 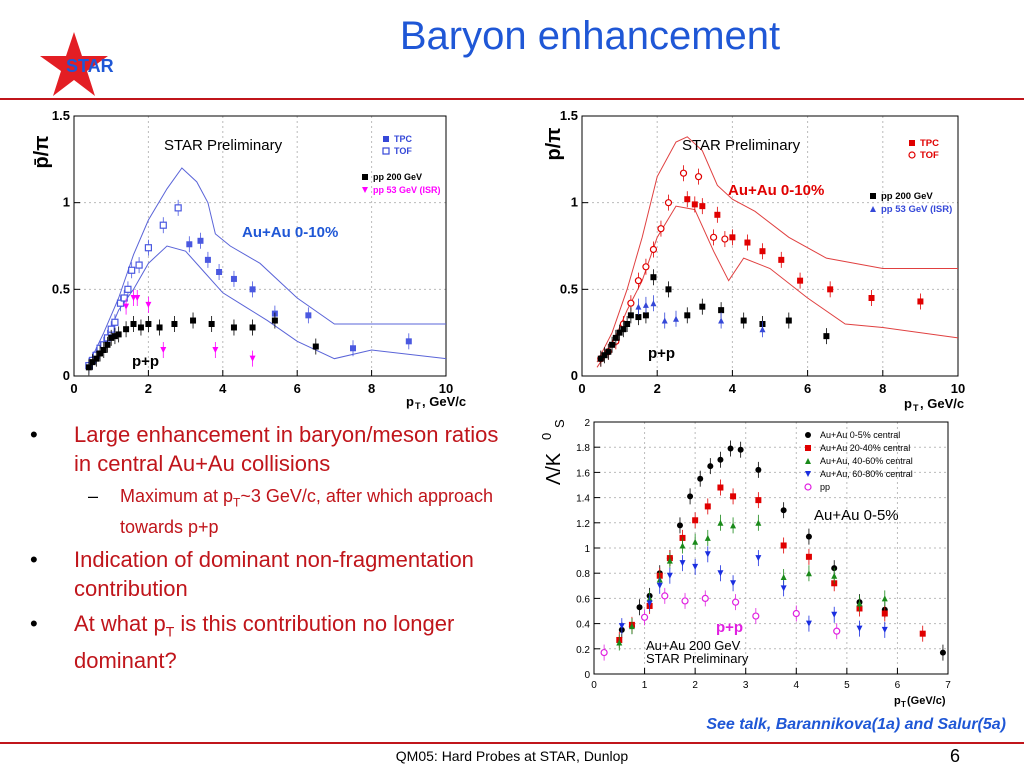 I want to click on header-divider, so click(x=512, y=99).